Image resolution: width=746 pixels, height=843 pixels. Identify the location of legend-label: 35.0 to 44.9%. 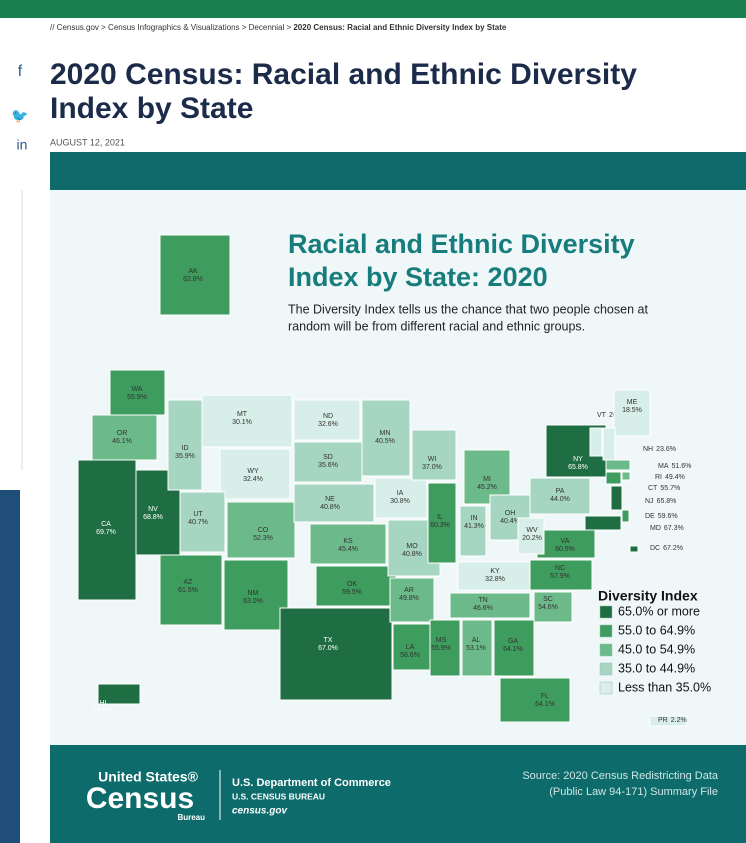
(656, 668).